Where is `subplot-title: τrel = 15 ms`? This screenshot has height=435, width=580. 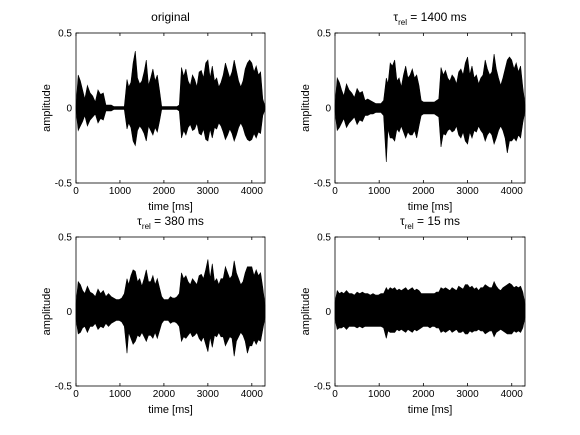
subplot-title: τrel = 15 ms is located at coordinates (430, 222).